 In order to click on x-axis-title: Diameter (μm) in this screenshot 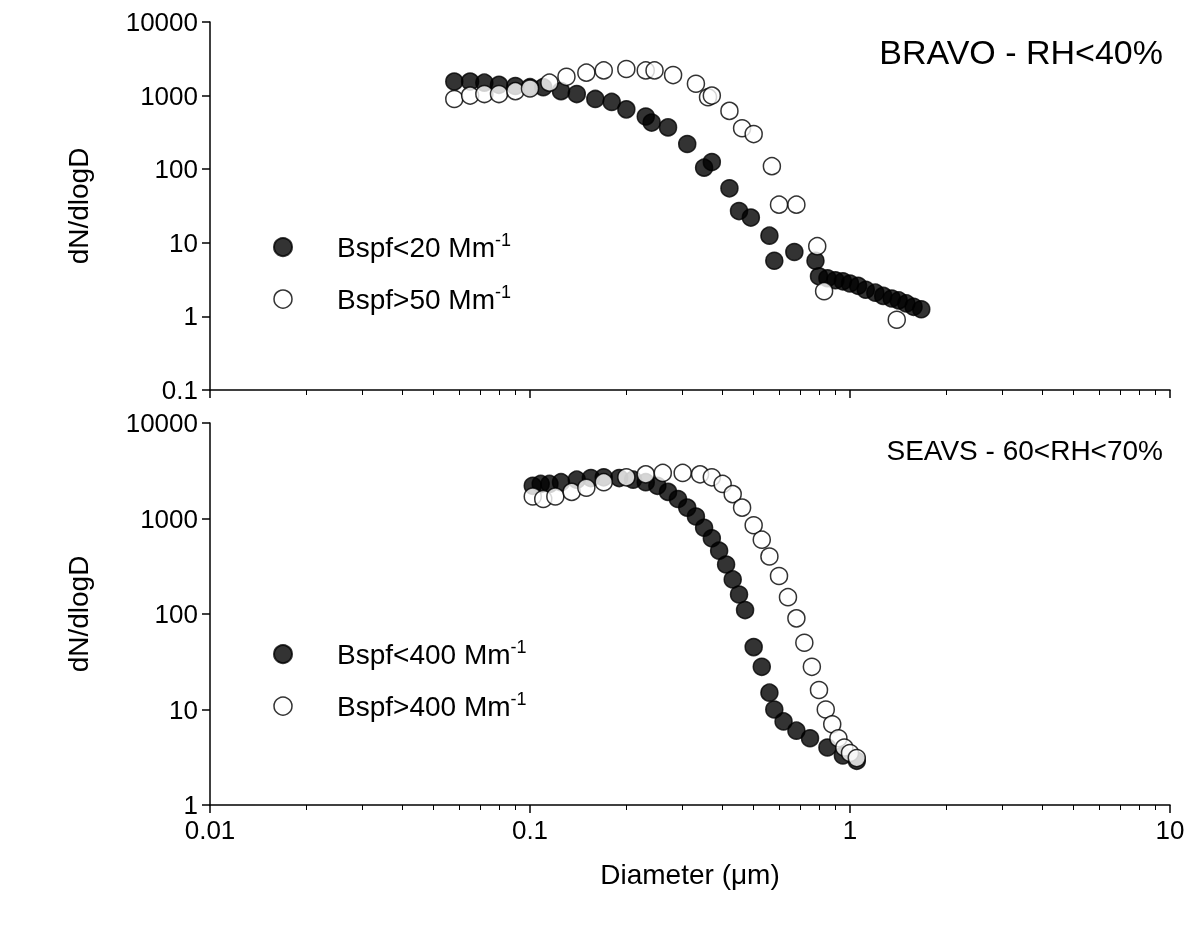, I will do `click(690, 874)`.